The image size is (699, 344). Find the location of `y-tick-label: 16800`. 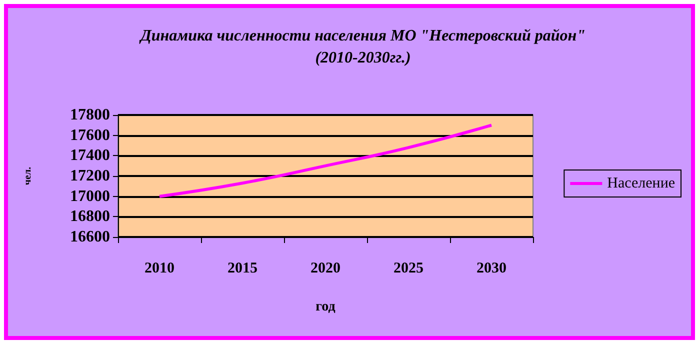

y-tick-label: 16800 is located at coordinates (90, 217).